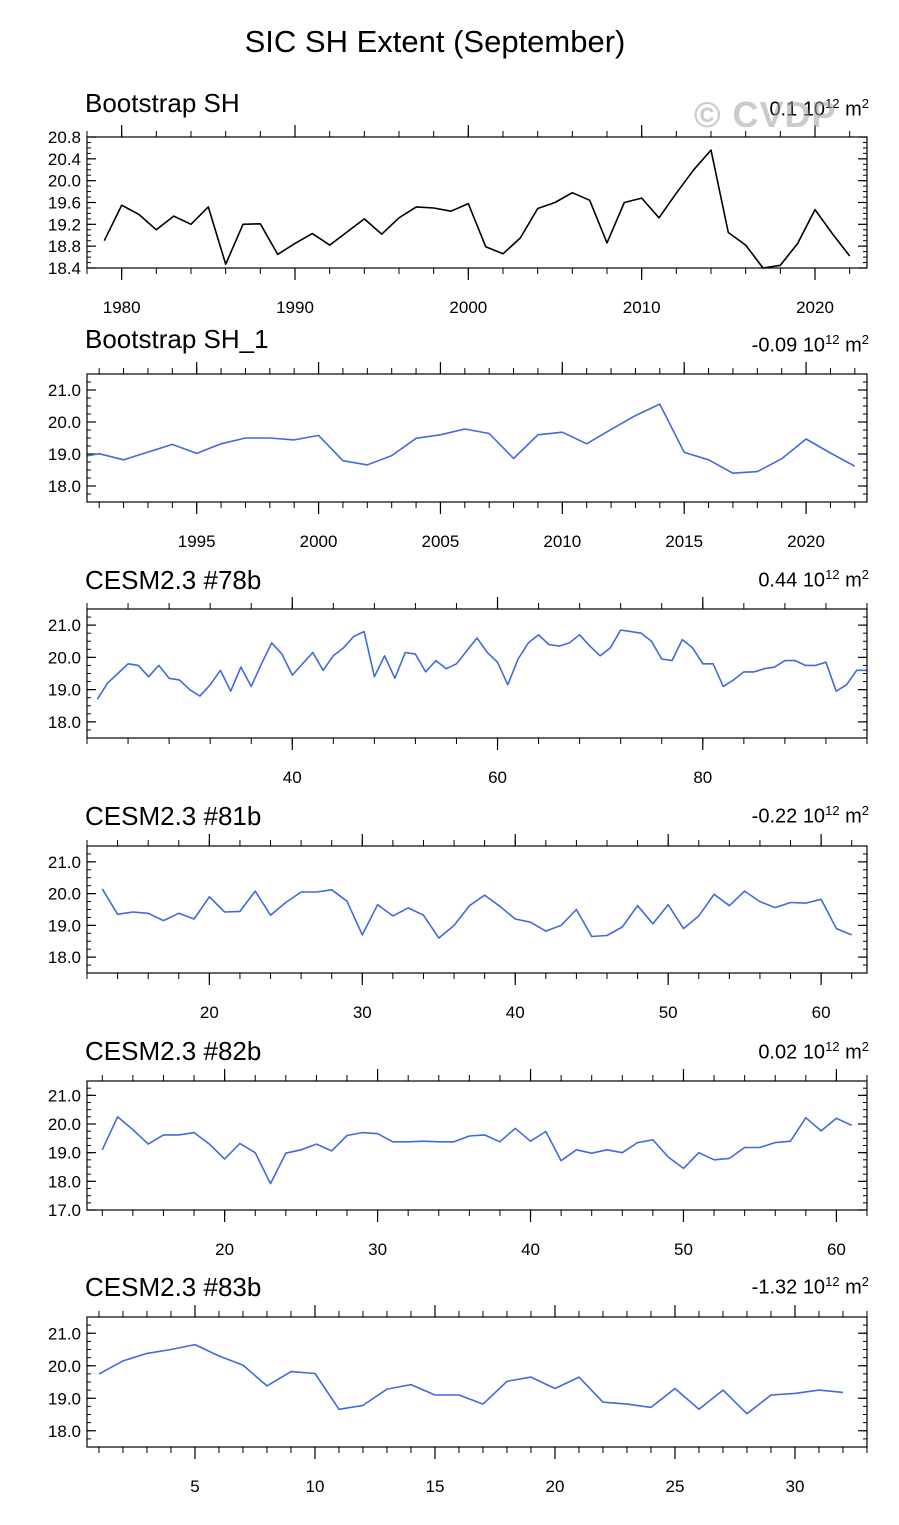 The height and width of the screenshot is (1525, 899). What do you see at coordinates (64, 690) in the screenshot?
I see `panel-3-y-tick-label: 19.0` at bounding box center [64, 690].